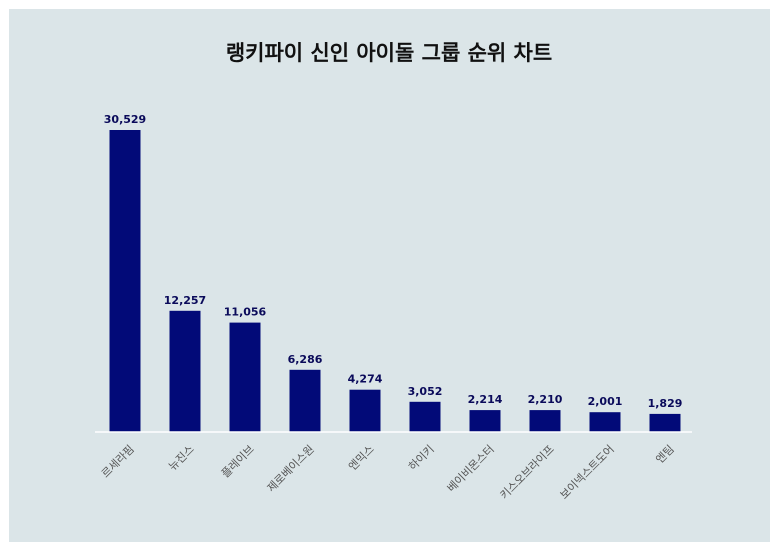  Describe the element at coordinates (420, 457) in the screenshot. I see `category-label-6: 하이키` at that location.